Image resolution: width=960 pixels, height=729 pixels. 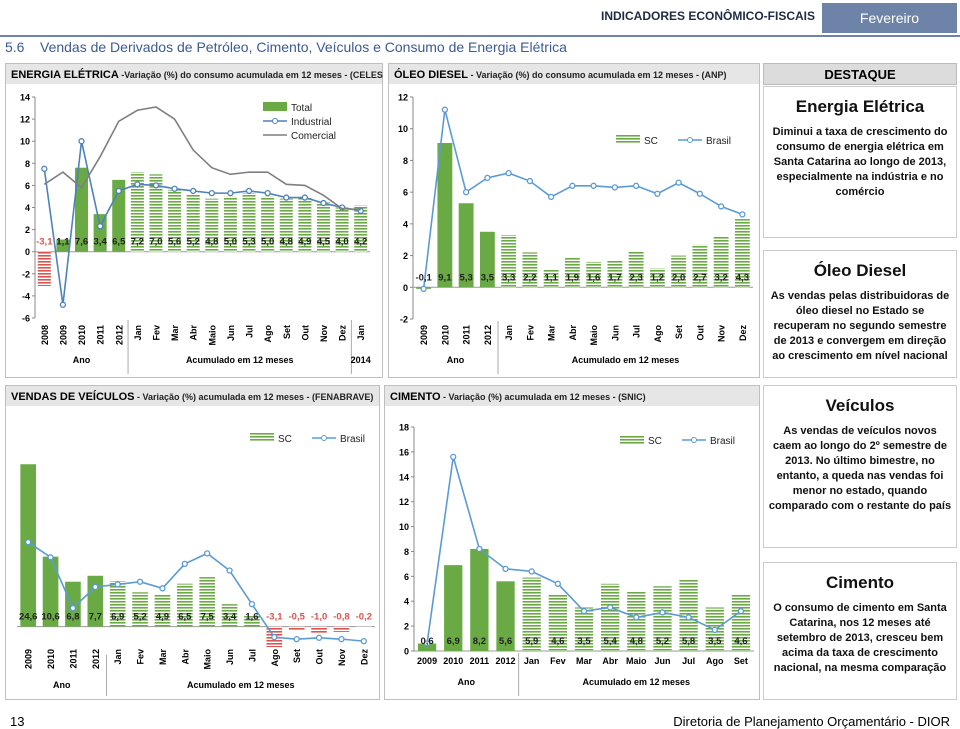 What do you see at coordinates (194, 333) in the screenshot?
I see `x-tick-label: Abr` at bounding box center [194, 333].